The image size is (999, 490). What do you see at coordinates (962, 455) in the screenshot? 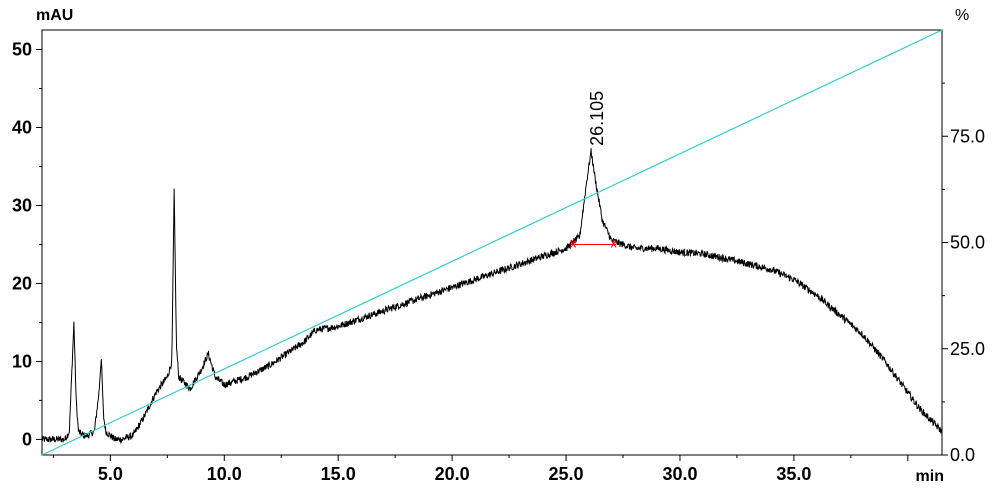
I see `y-right-tick-label: 0.0` at bounding box center [962, 455].